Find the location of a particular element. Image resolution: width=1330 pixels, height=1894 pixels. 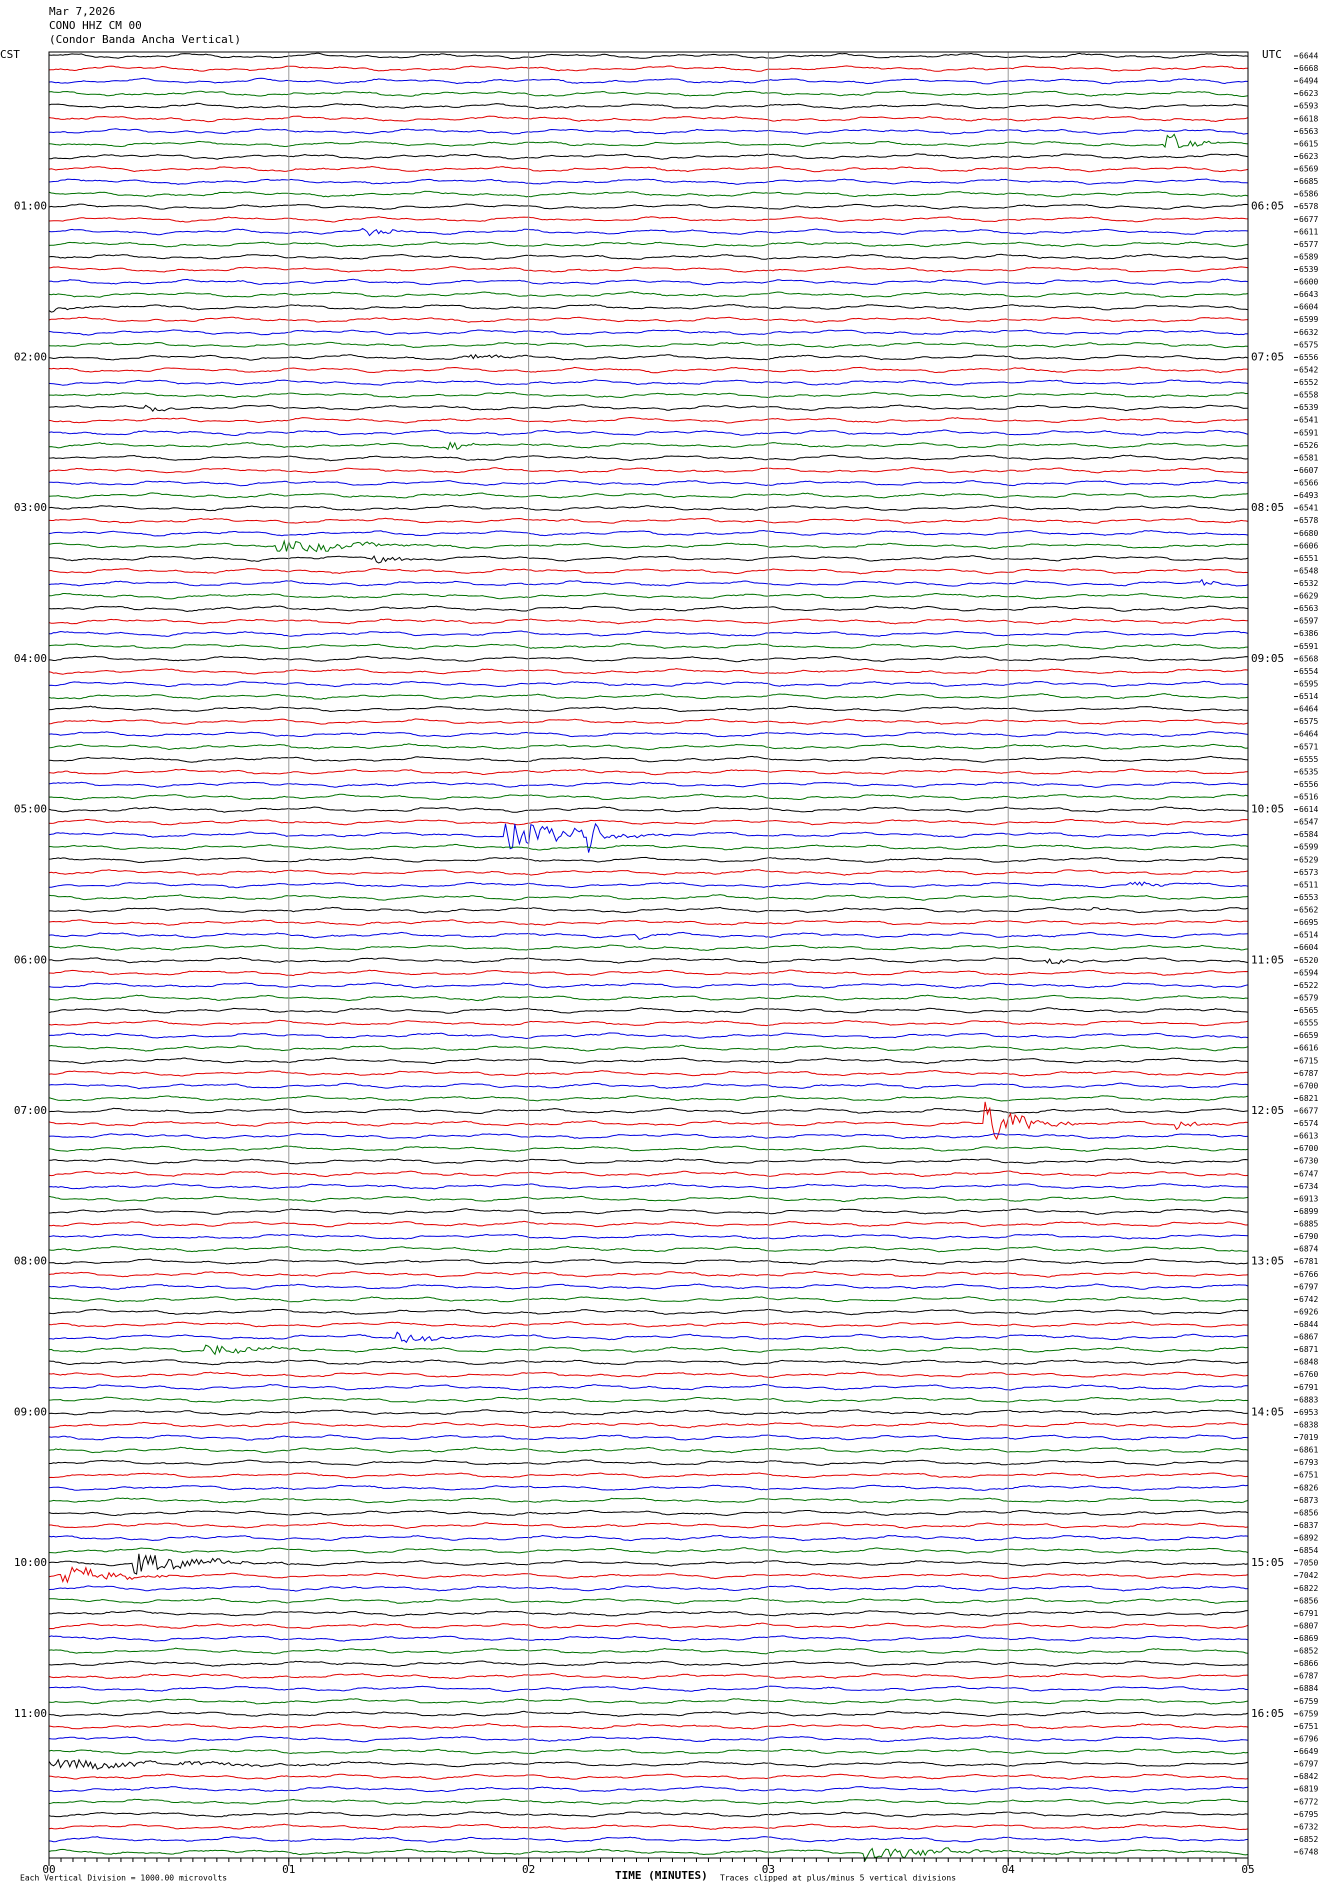

trace-label: 6556 is located at coordinates (1308, 784).